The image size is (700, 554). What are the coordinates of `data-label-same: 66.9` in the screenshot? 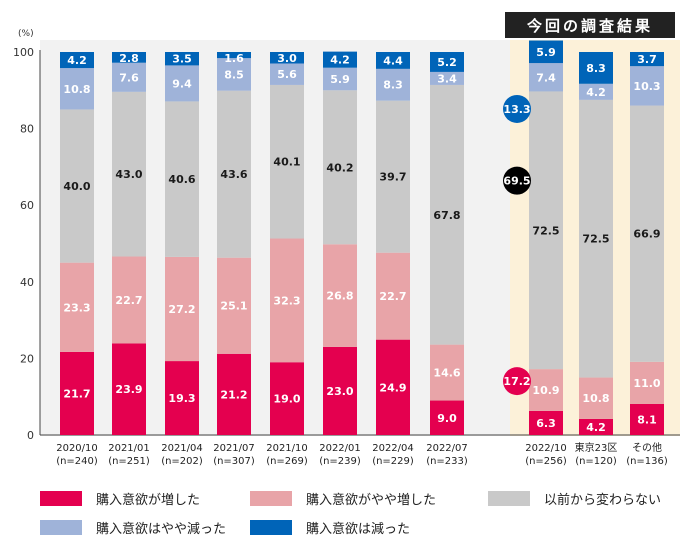 It's located at (646, 234).